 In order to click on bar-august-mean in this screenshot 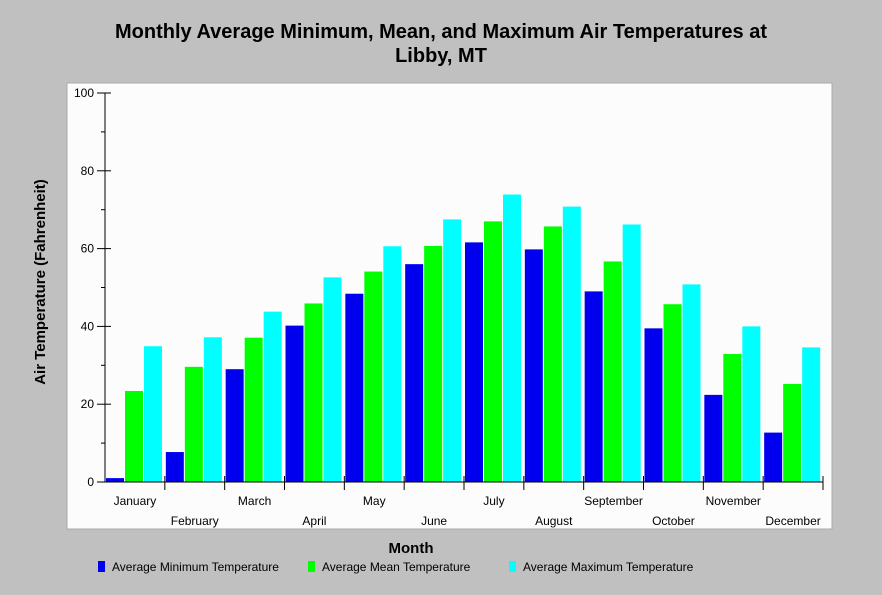, I will do `click(552, 354)`.